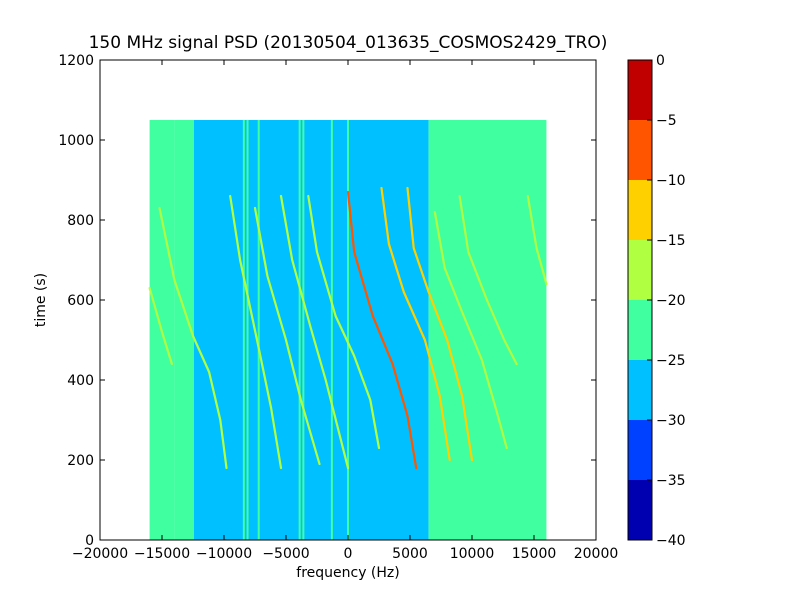  What do you see at coordinates (410, 554) in the screenshot?
I see `x-tick-label: 5000` at bounding box center [410, 554].